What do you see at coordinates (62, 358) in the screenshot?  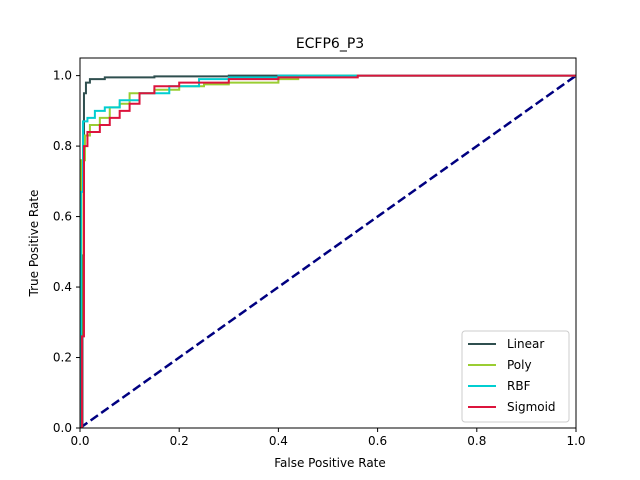 I see `y-tick-label: 0.2` at bounding box center [62, 358].